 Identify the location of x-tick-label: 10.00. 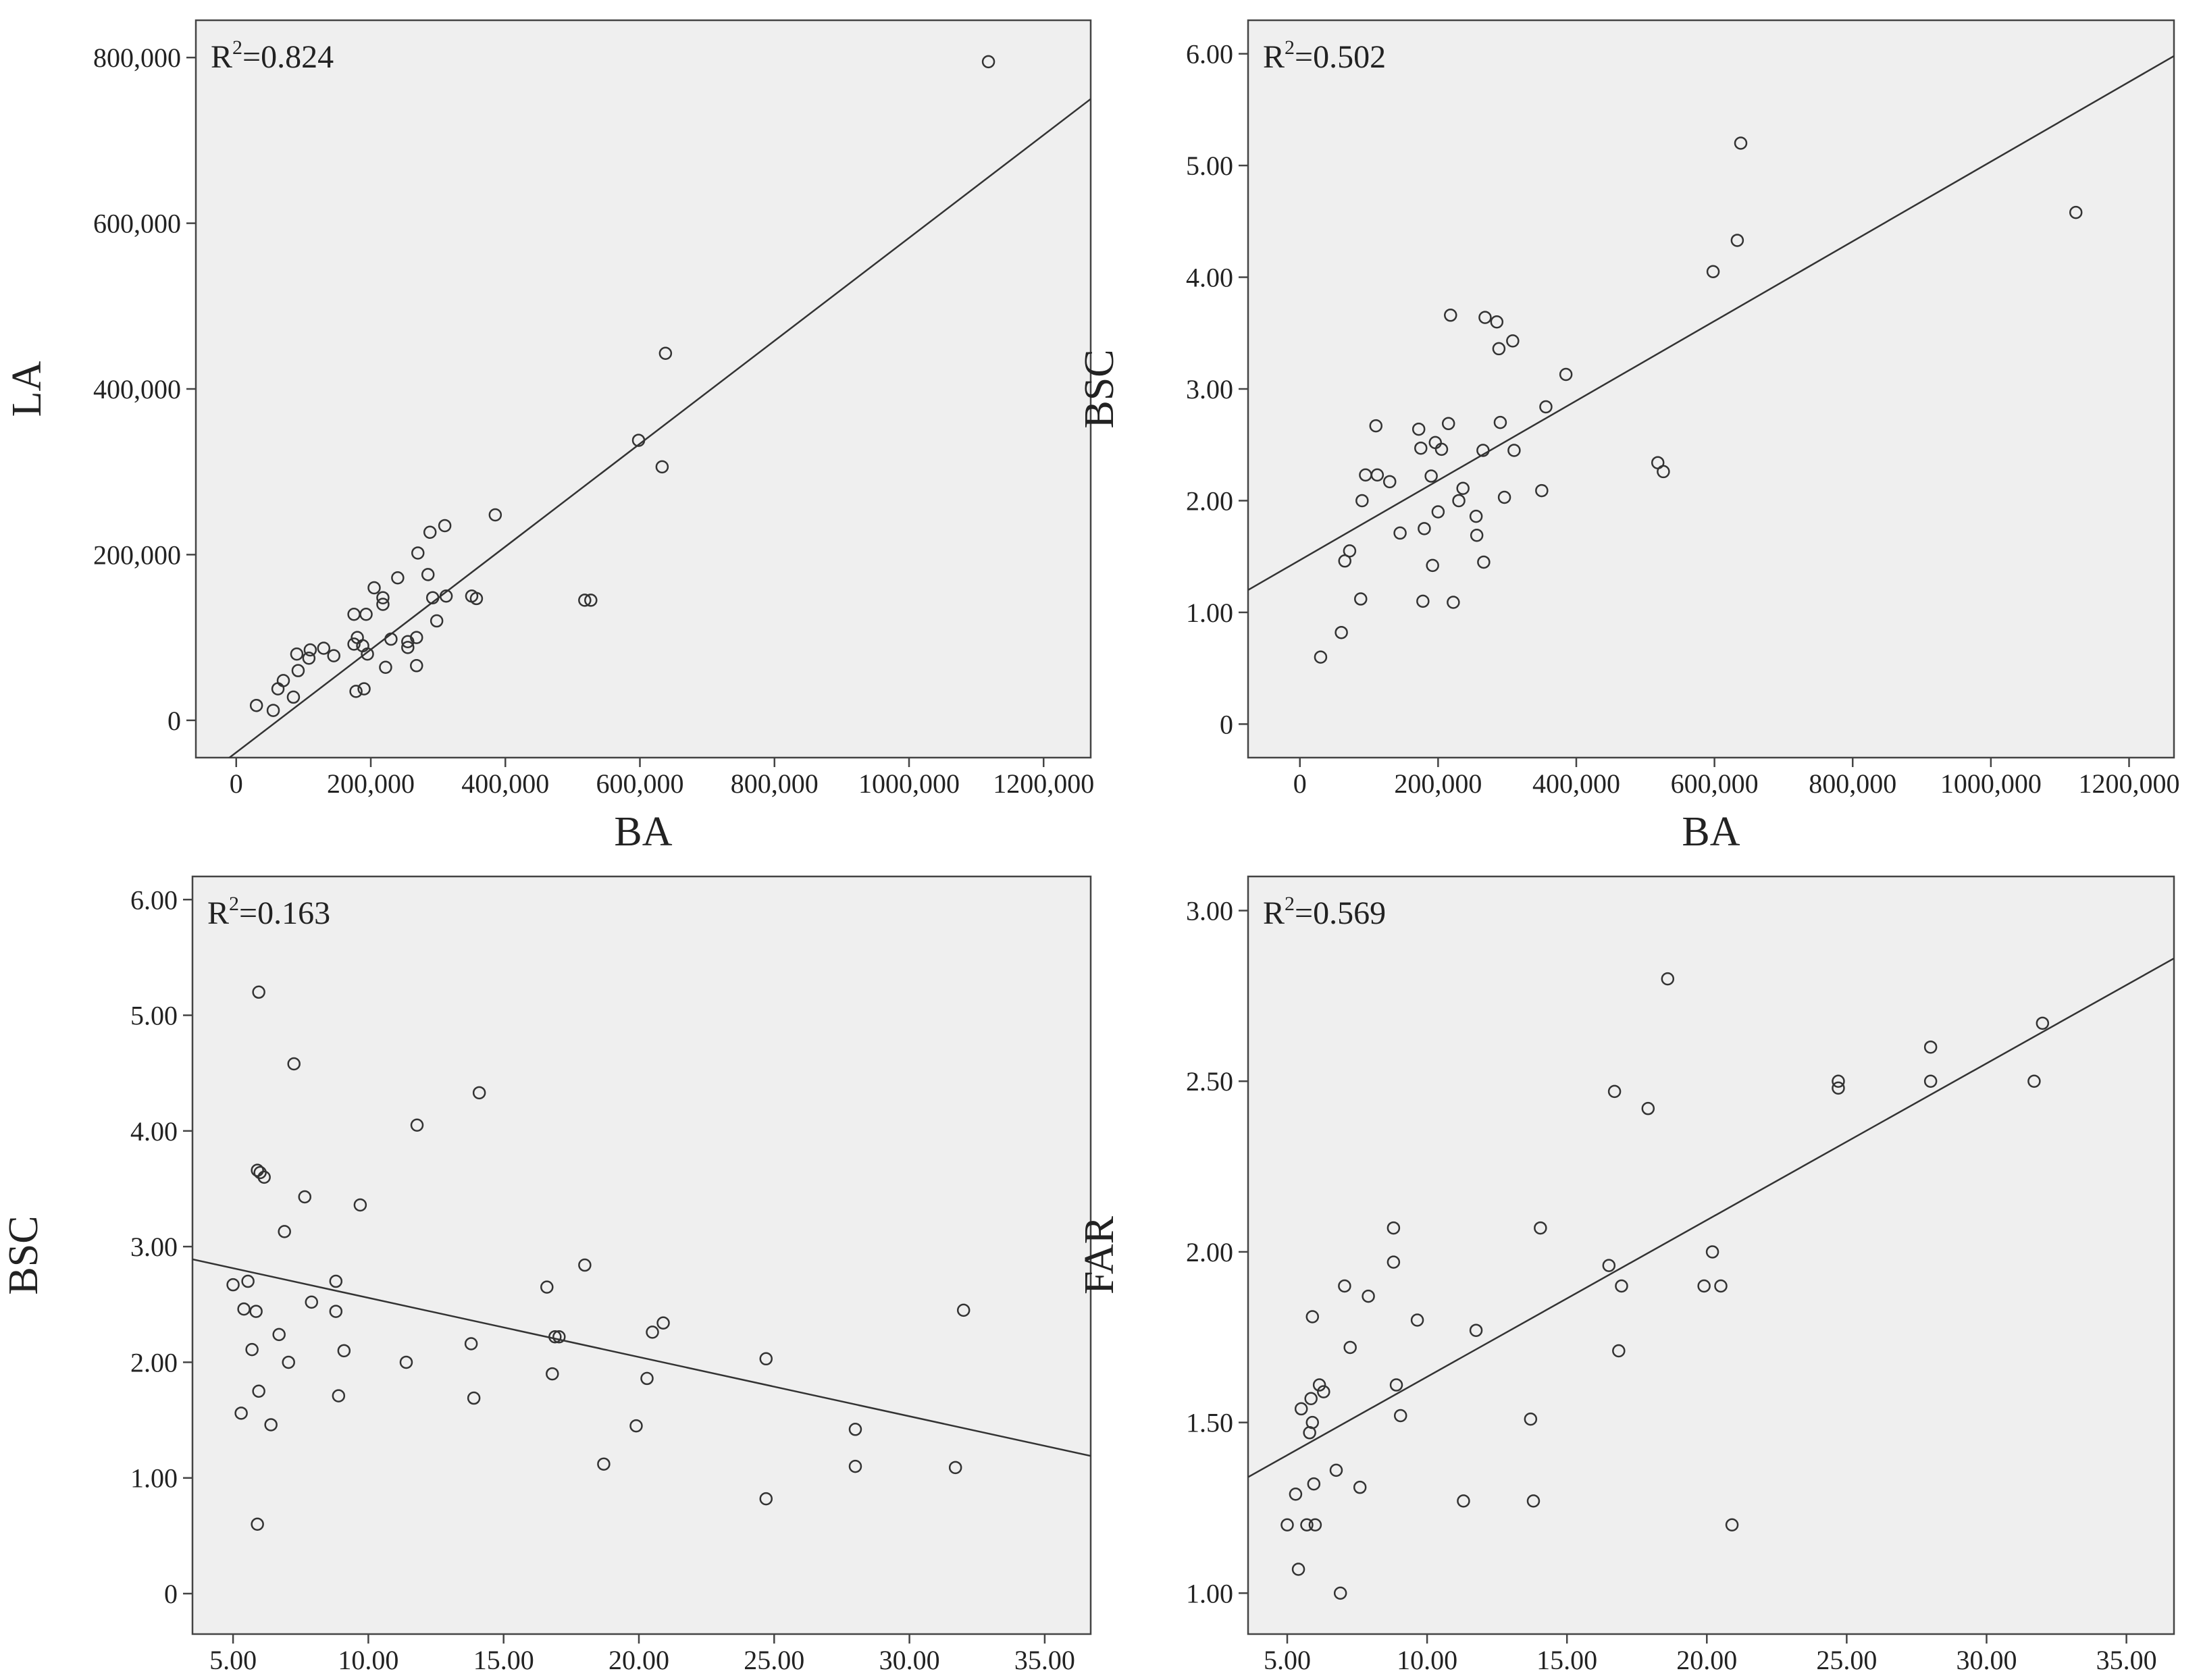
(1427, 1660).